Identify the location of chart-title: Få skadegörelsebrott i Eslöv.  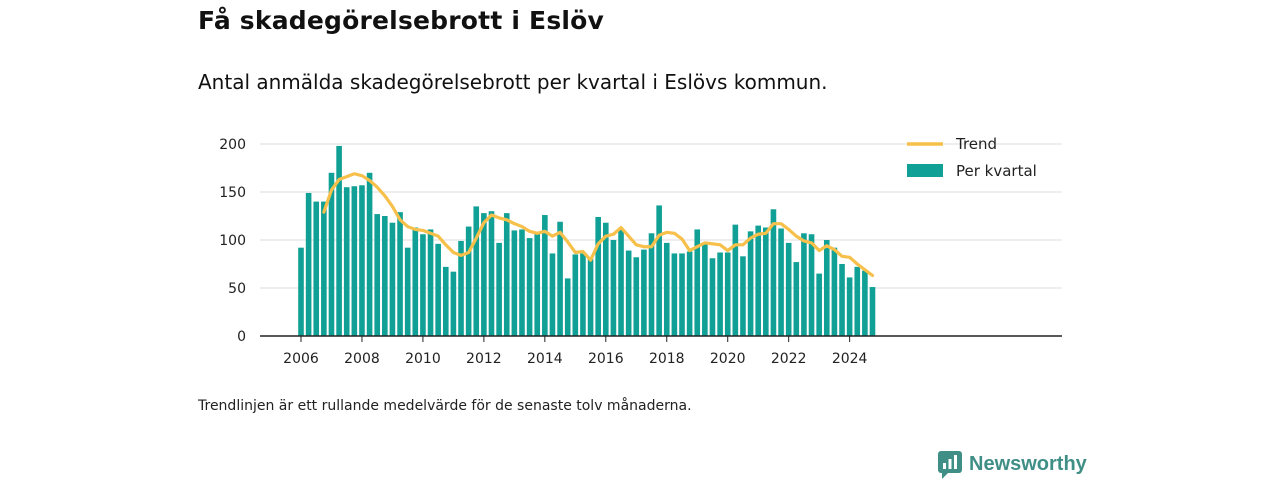
(401, 20).